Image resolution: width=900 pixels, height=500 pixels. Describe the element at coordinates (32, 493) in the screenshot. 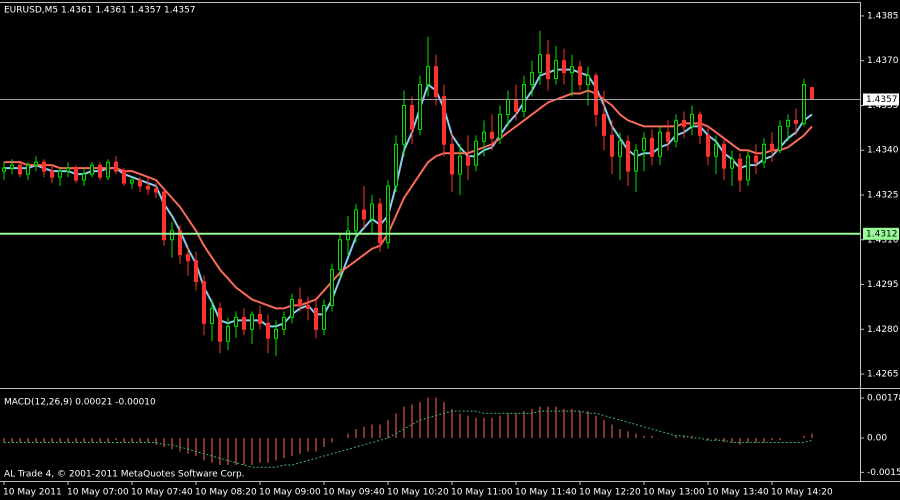

I see `x-tick-label: 10 May 2011` at that location.